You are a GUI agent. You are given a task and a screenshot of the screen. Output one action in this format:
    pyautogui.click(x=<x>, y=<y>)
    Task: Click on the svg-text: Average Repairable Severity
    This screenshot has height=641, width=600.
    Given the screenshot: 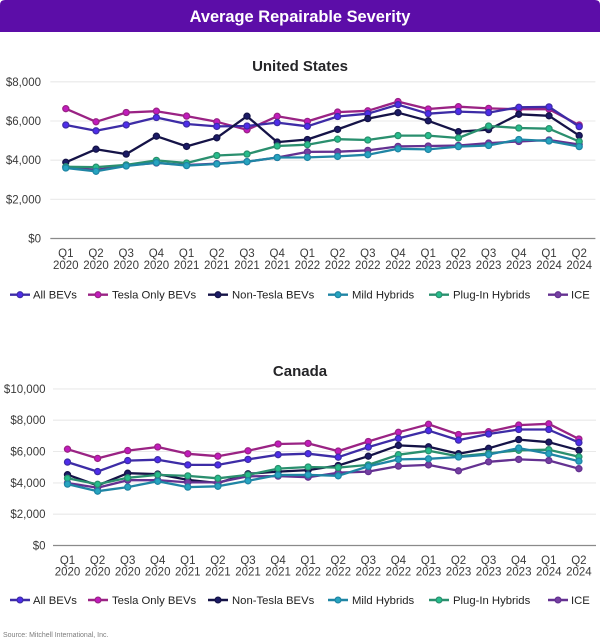 What is the action you would take?
    pyautogui.click(x=301, y=17)
    